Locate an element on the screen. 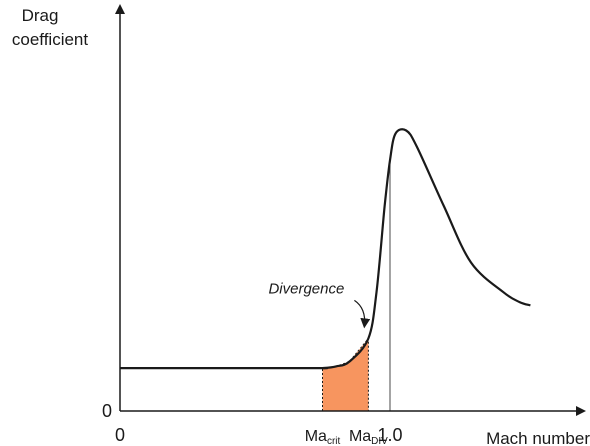 This screenshot has height=446, width=590. x-tick-label-1: Macrit is located at coordinates (323, 437).